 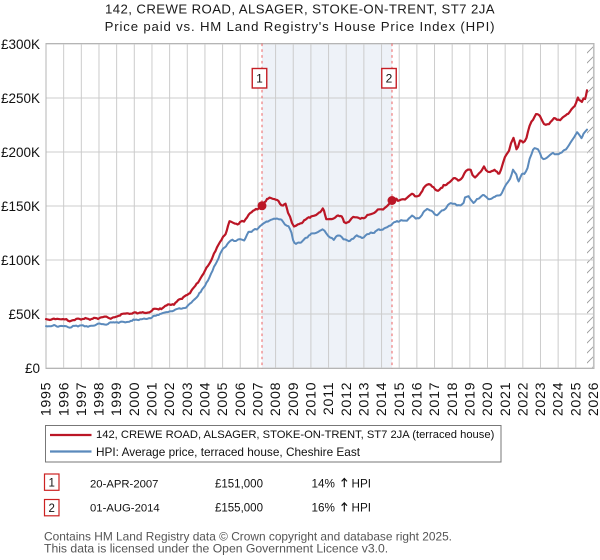 I want to click on svg-text: 2000, so click(x=135, y=399).